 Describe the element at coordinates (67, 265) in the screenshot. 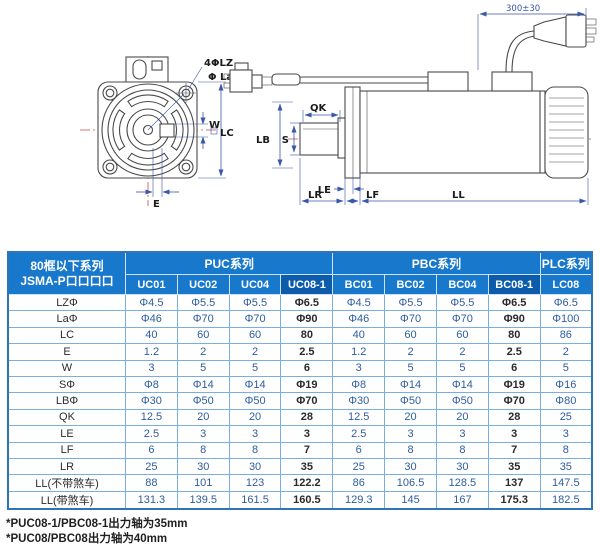

I see `corner-header-line1: 80框以下系列` at that location.